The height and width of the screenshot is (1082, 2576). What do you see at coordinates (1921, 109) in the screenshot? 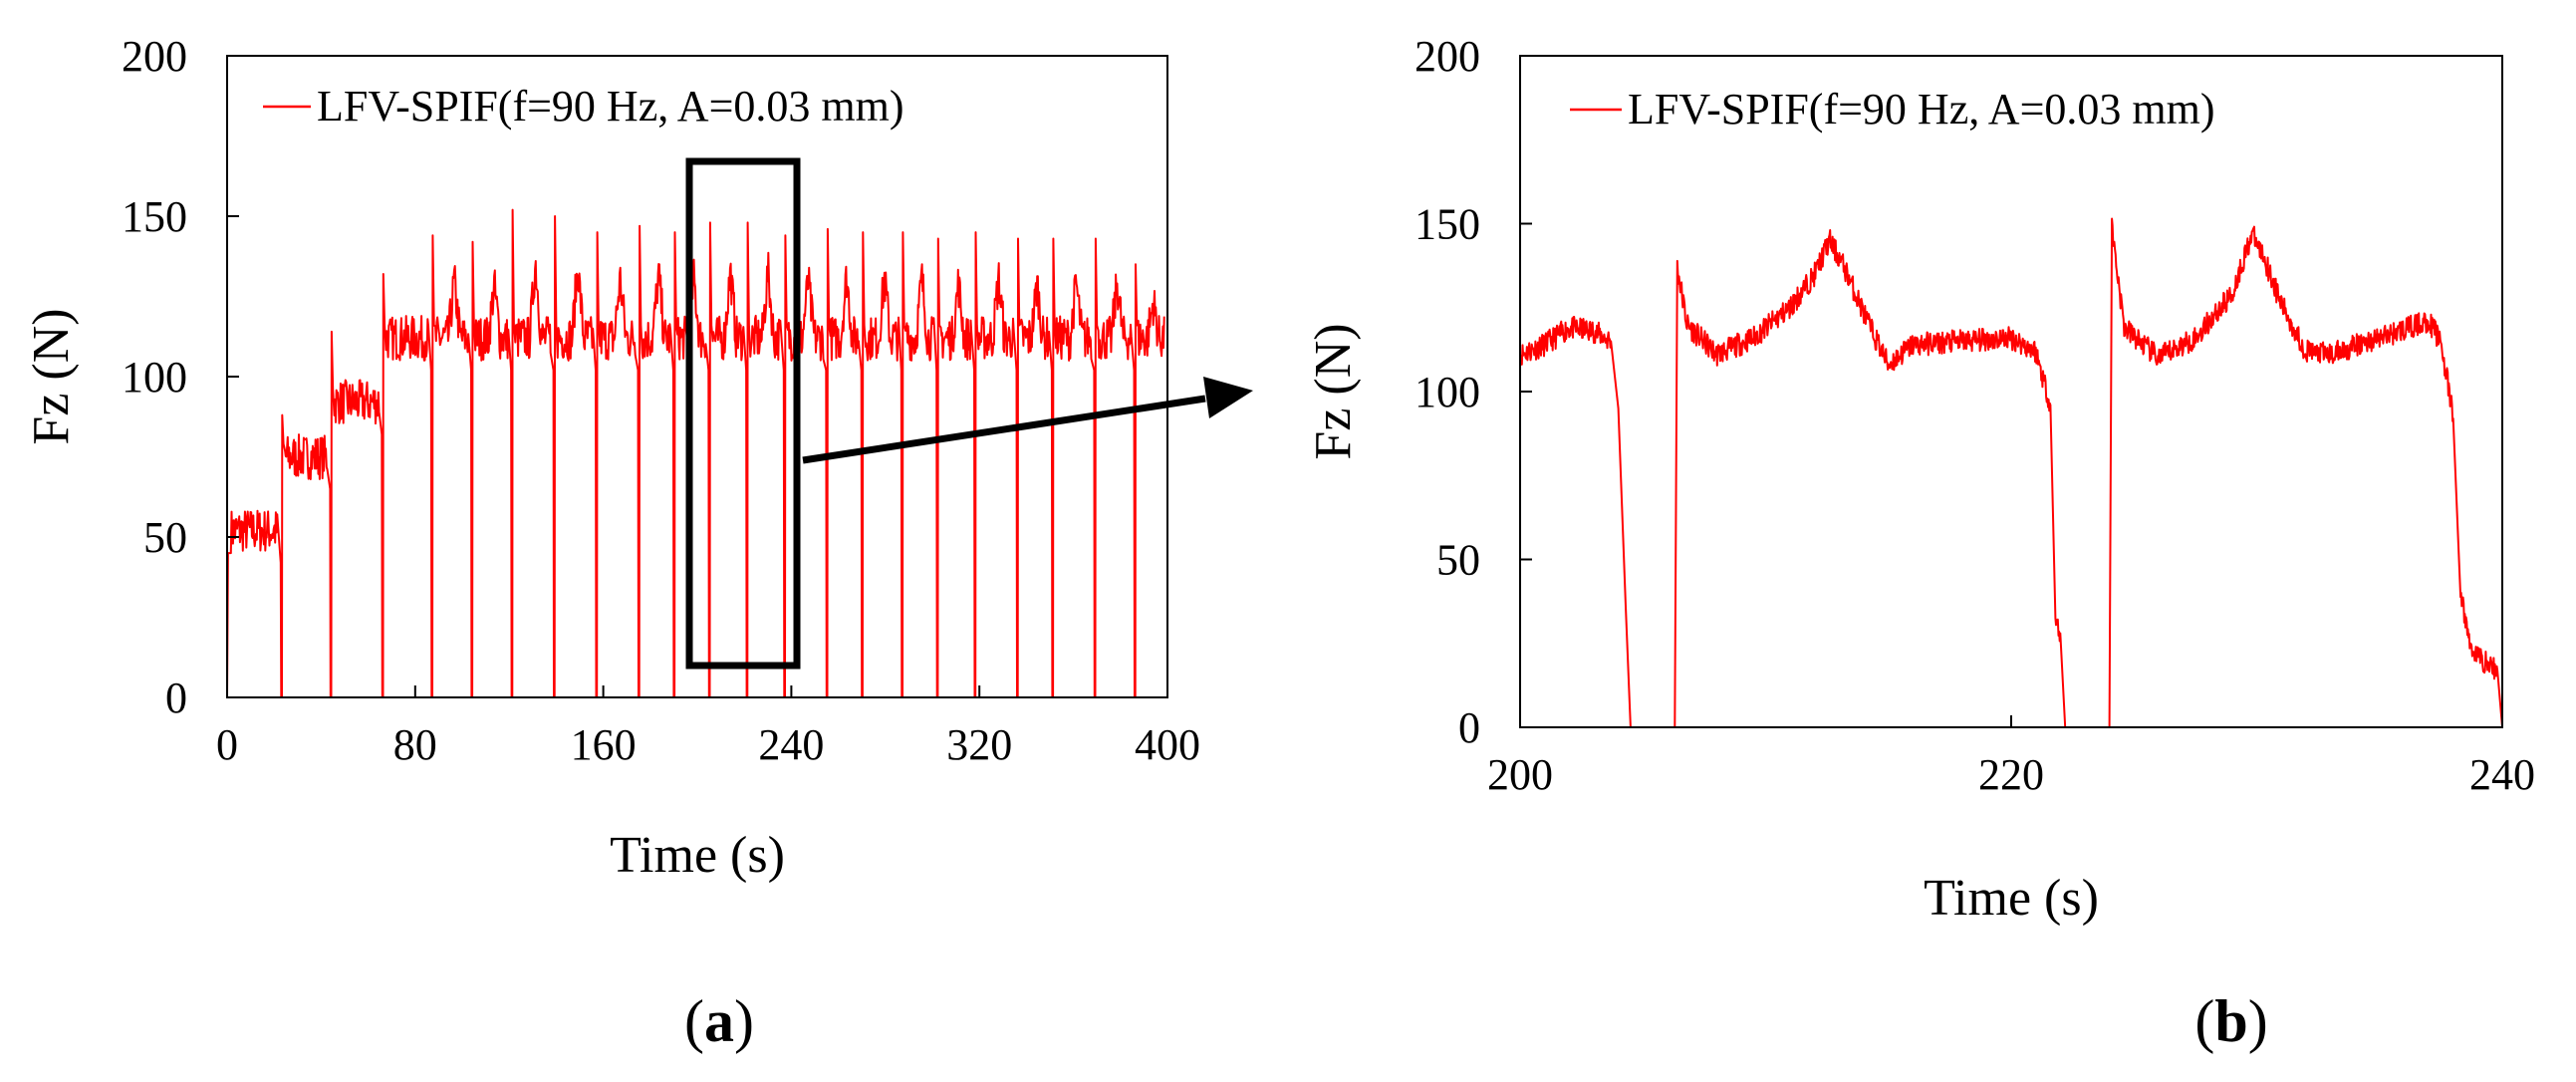
I see `chart-b-legend-label: LFV-SPIF(f=90 Hz, A=0.03 mm)` at bounding box center [1921, 109].